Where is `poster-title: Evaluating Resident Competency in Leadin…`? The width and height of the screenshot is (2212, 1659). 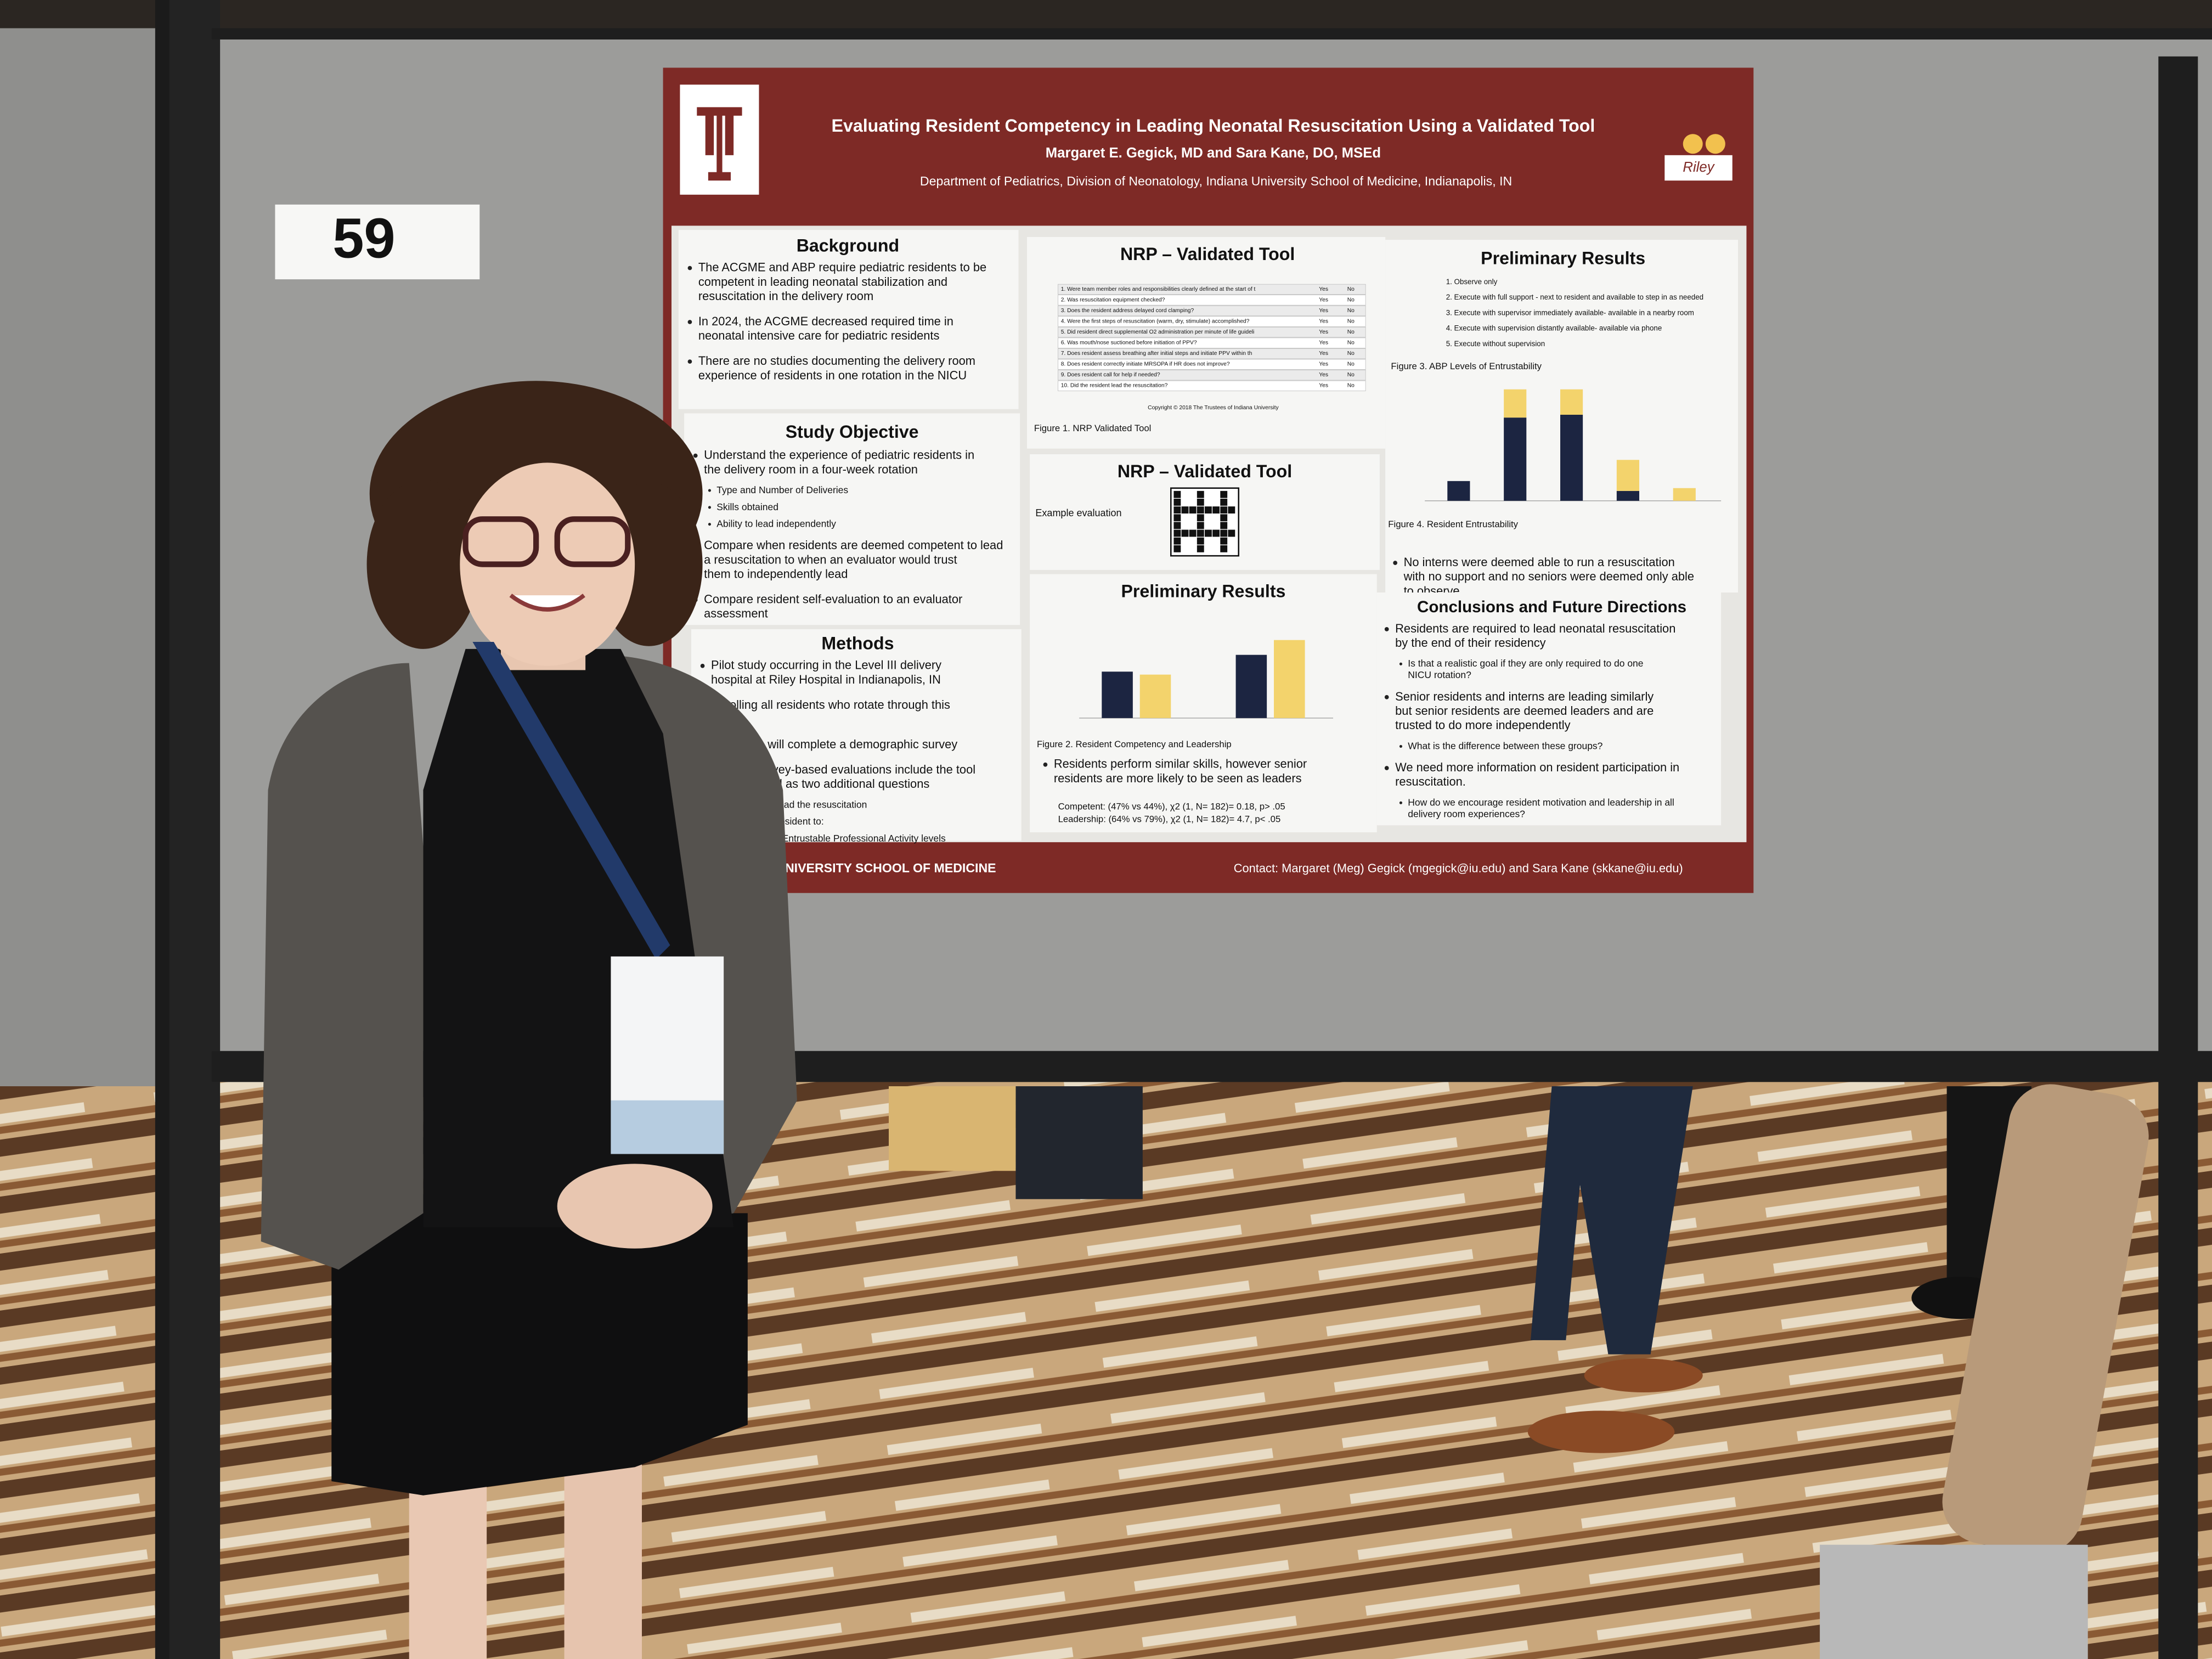 poster-title: Evaluating Resident Competency in Leadin… is located at coordinates (1214, 126).